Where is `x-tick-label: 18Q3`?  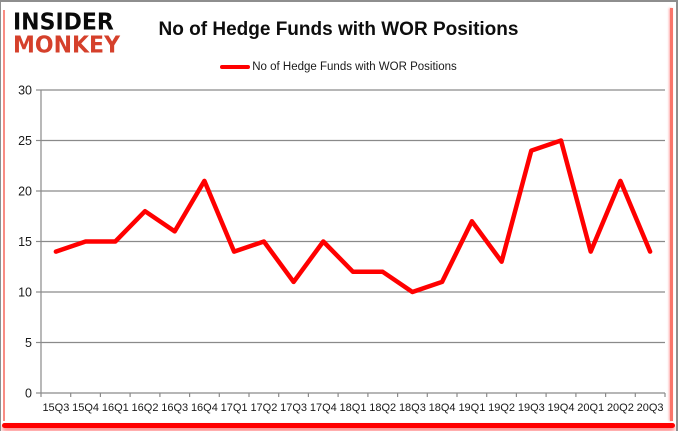
x-tick-label: 18Q3 is located at coordinates (412, 408).